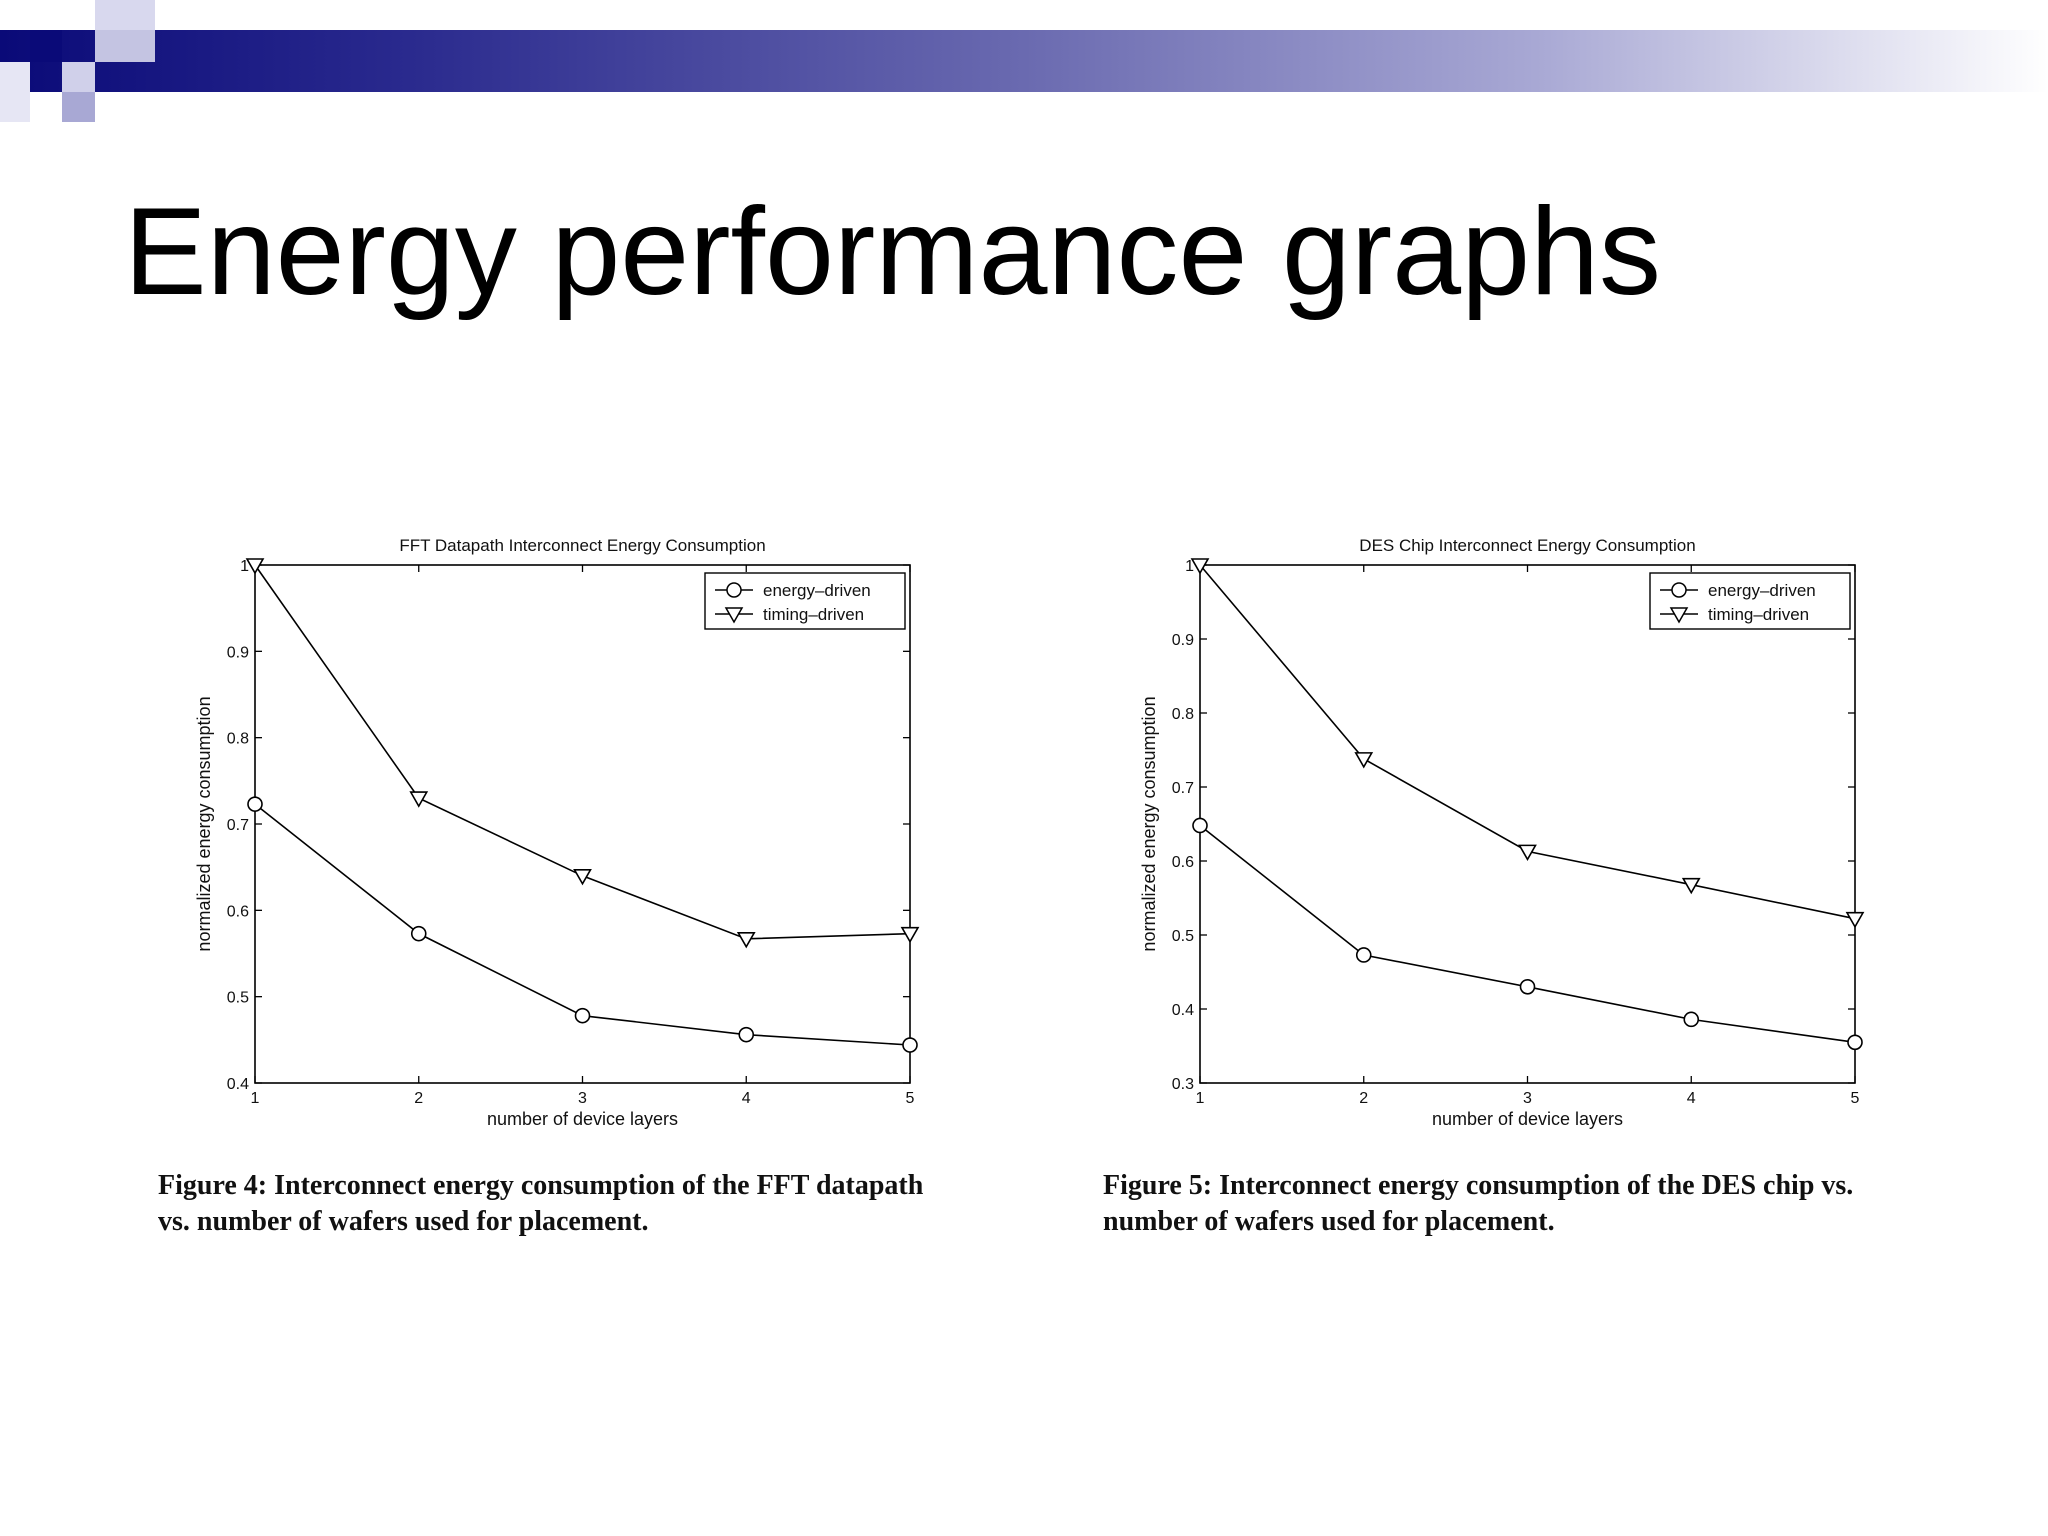 The image size is (2048, 1536). What do you see at coordinates (1024, 61) in the screenshot?
I see `header-gradient-bar` at bounding box center [1024, 61].